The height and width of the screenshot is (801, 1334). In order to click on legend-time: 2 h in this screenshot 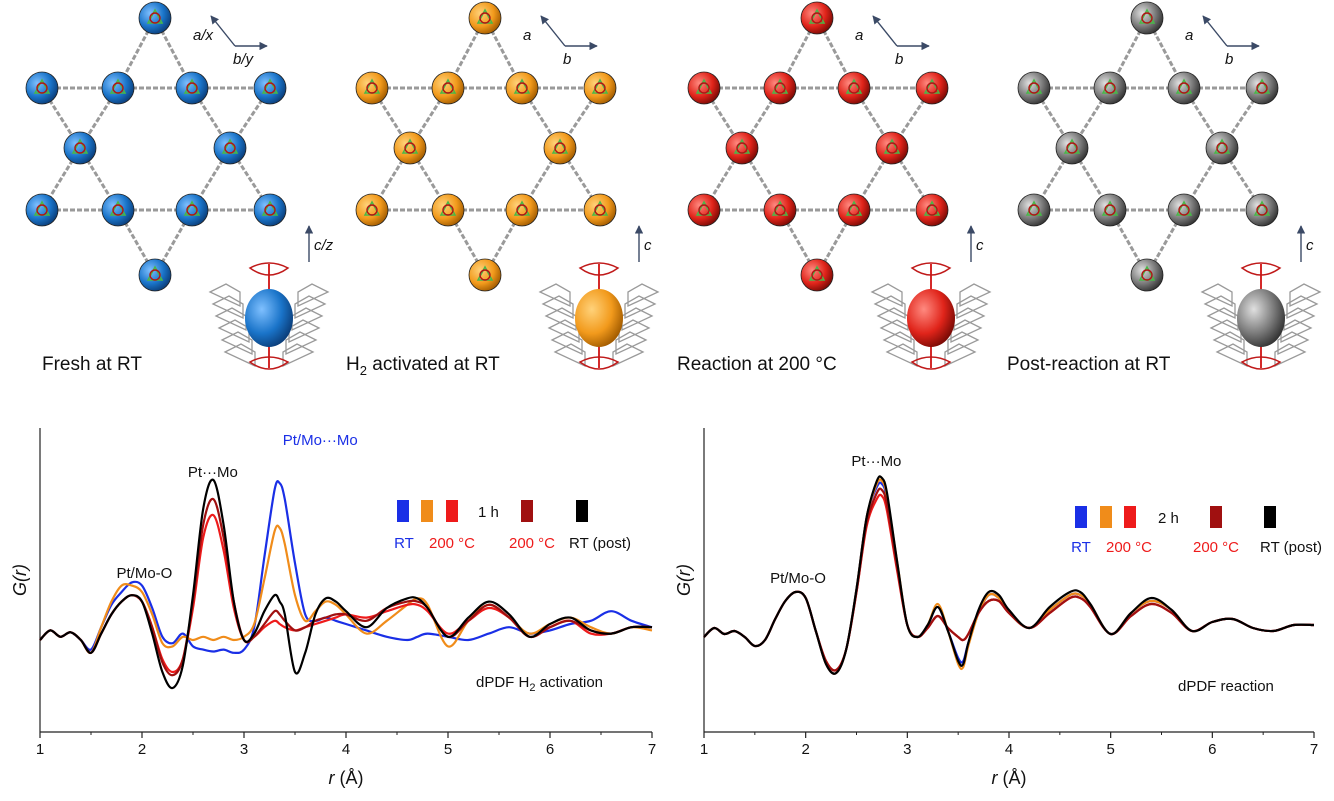, I will do `click(1168, 518)`.